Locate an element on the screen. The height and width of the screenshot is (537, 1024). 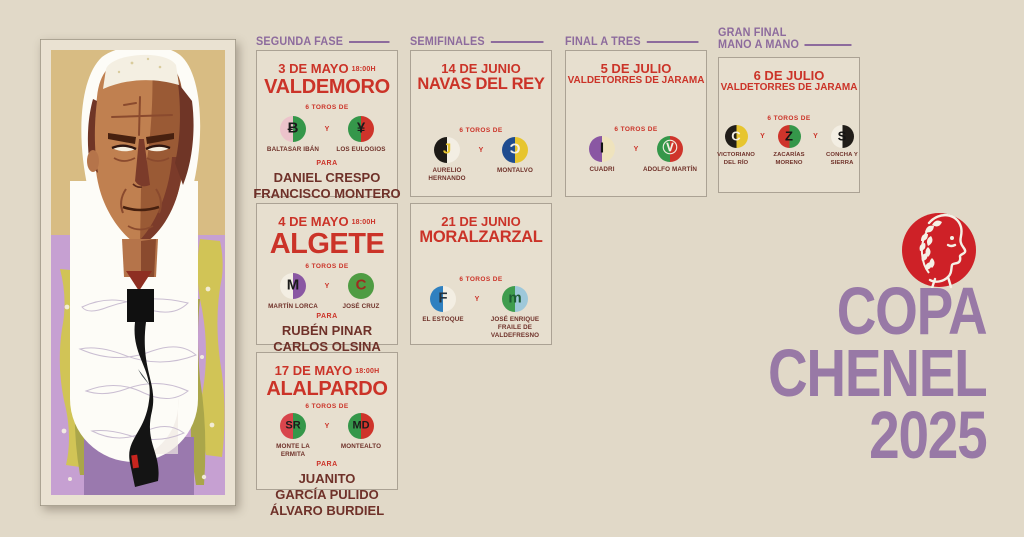
ranch-name: EL ESTOQUE is located at coordinates (443, 319).